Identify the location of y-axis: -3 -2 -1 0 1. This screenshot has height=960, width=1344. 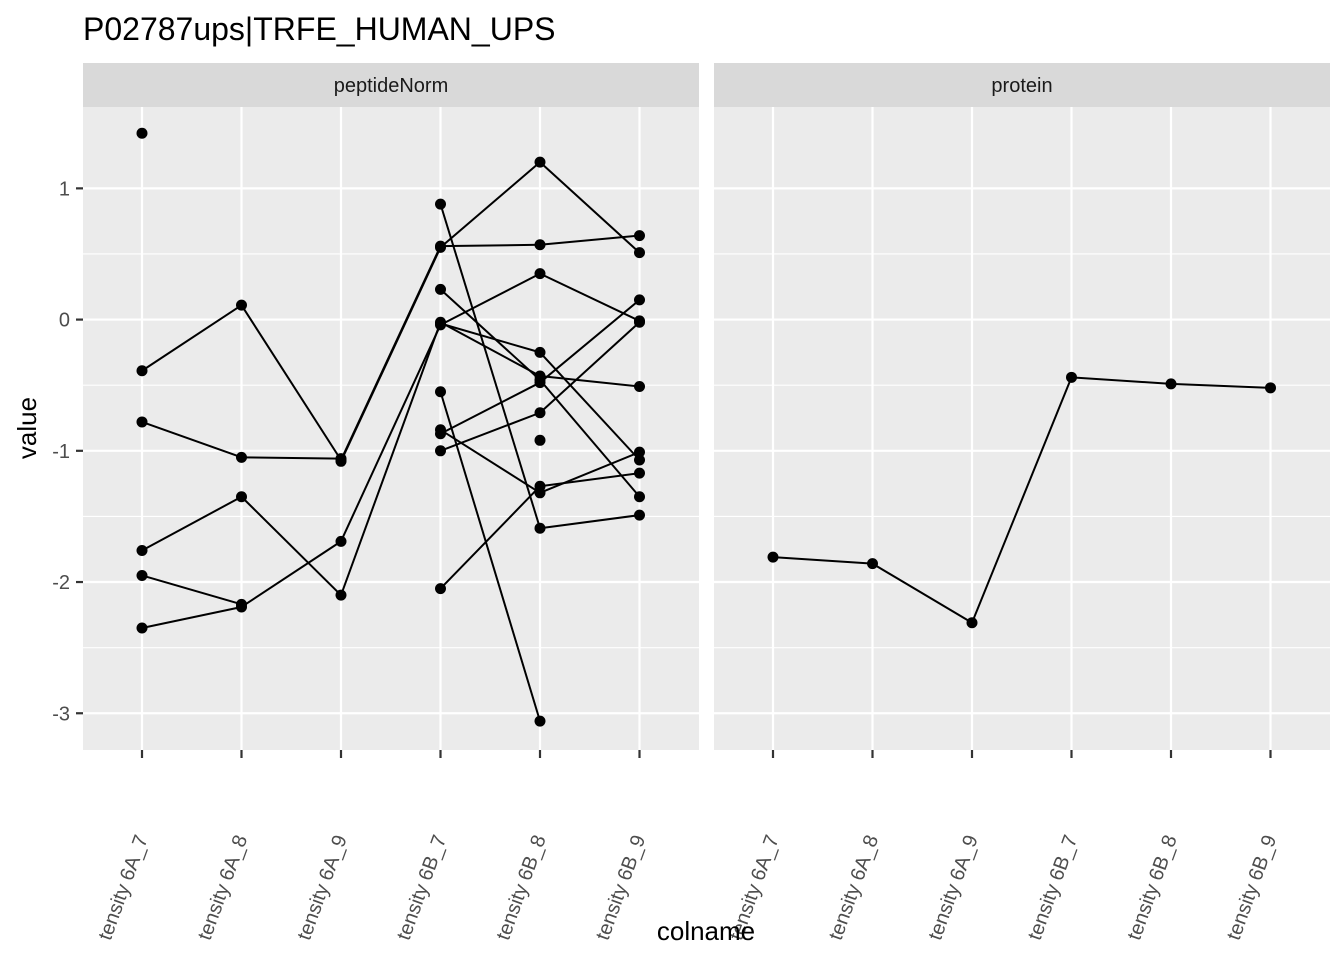
(67, 451).